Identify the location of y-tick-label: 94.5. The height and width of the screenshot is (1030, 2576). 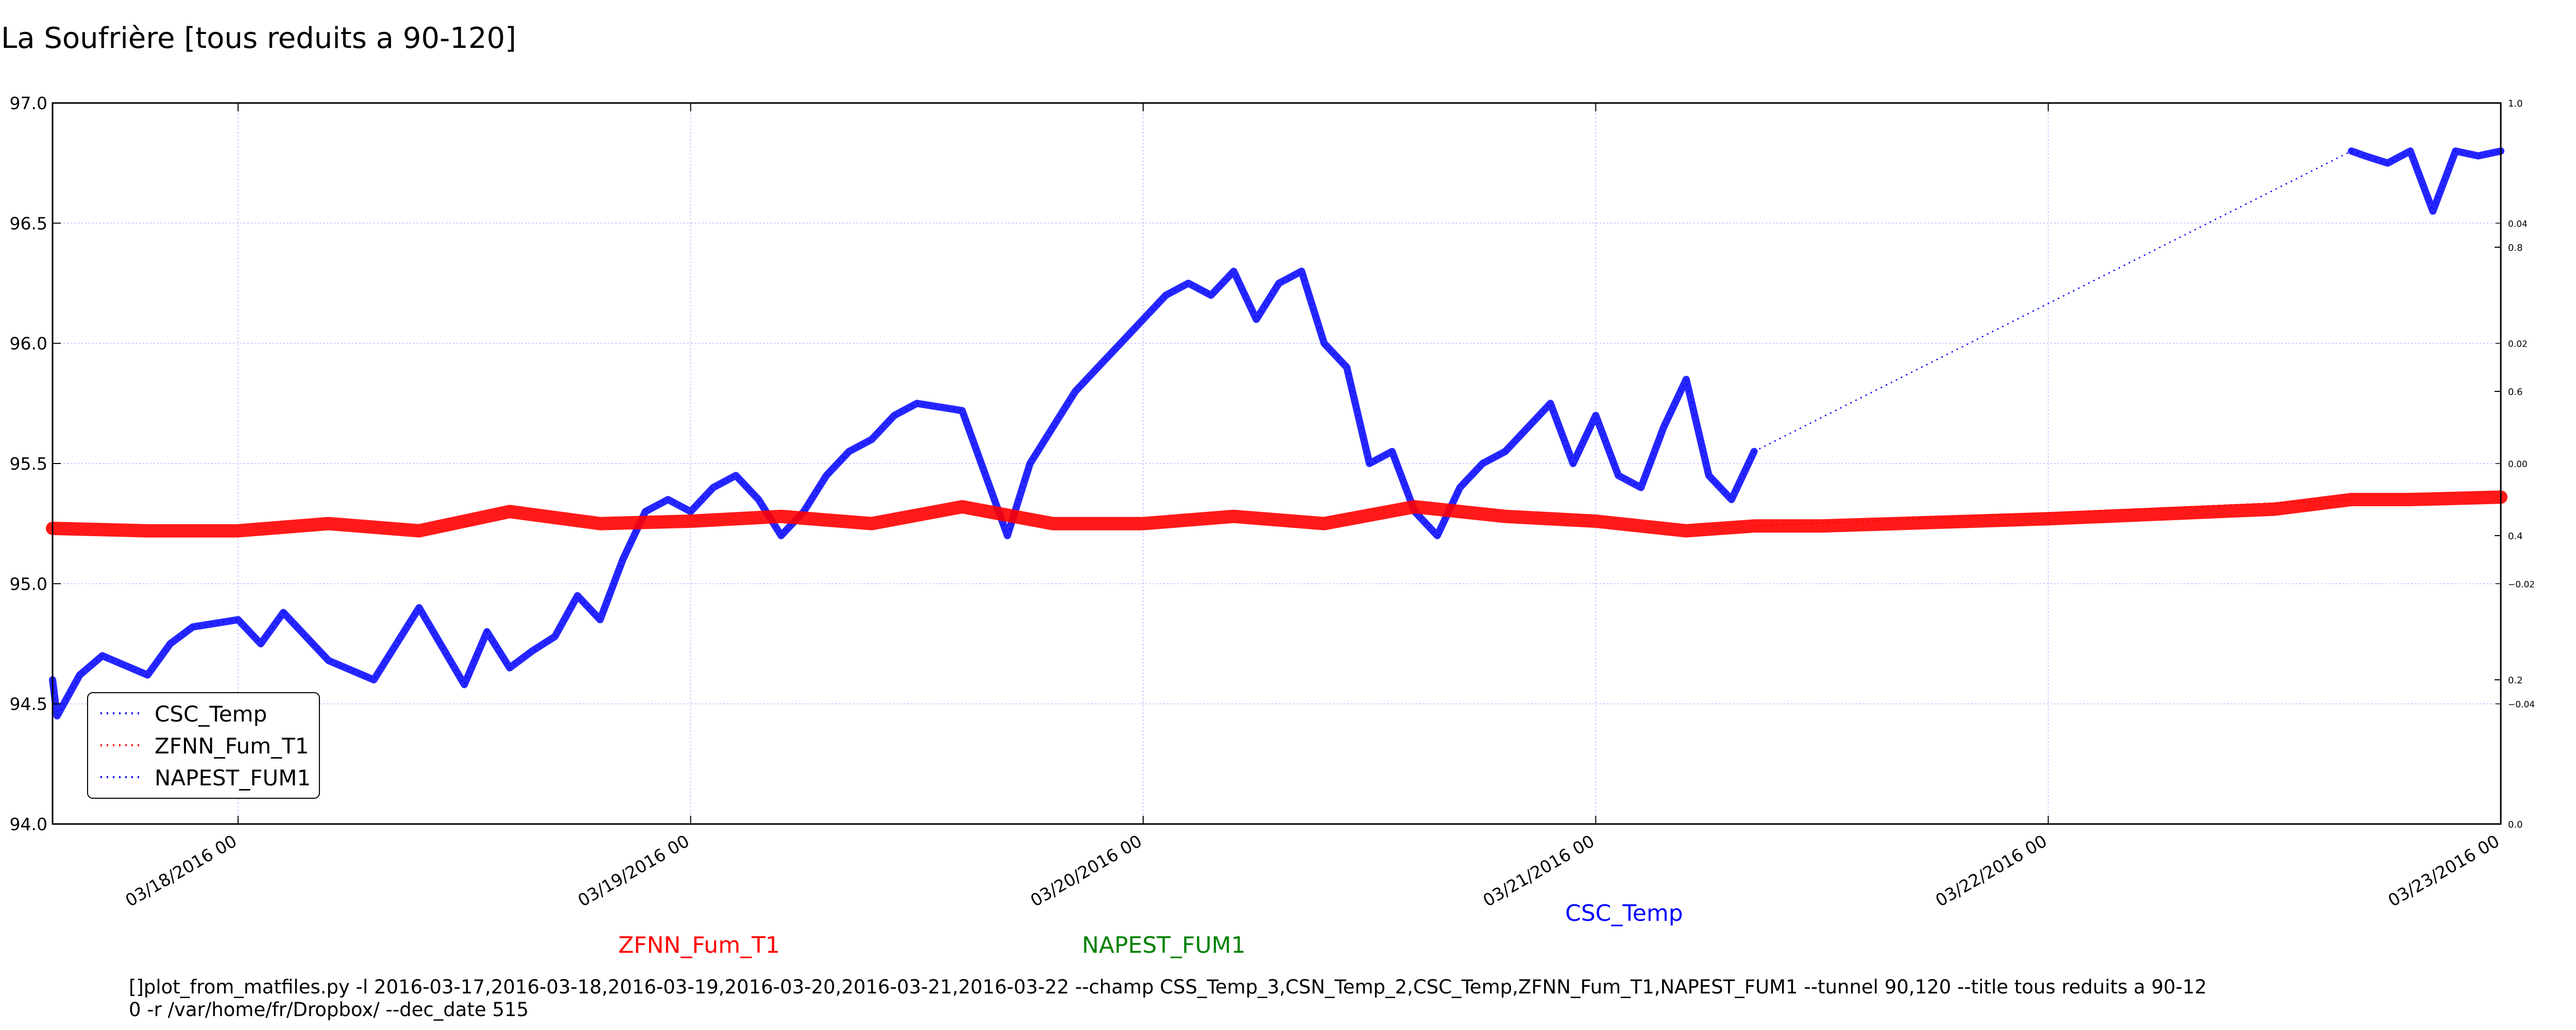
(28, 704).